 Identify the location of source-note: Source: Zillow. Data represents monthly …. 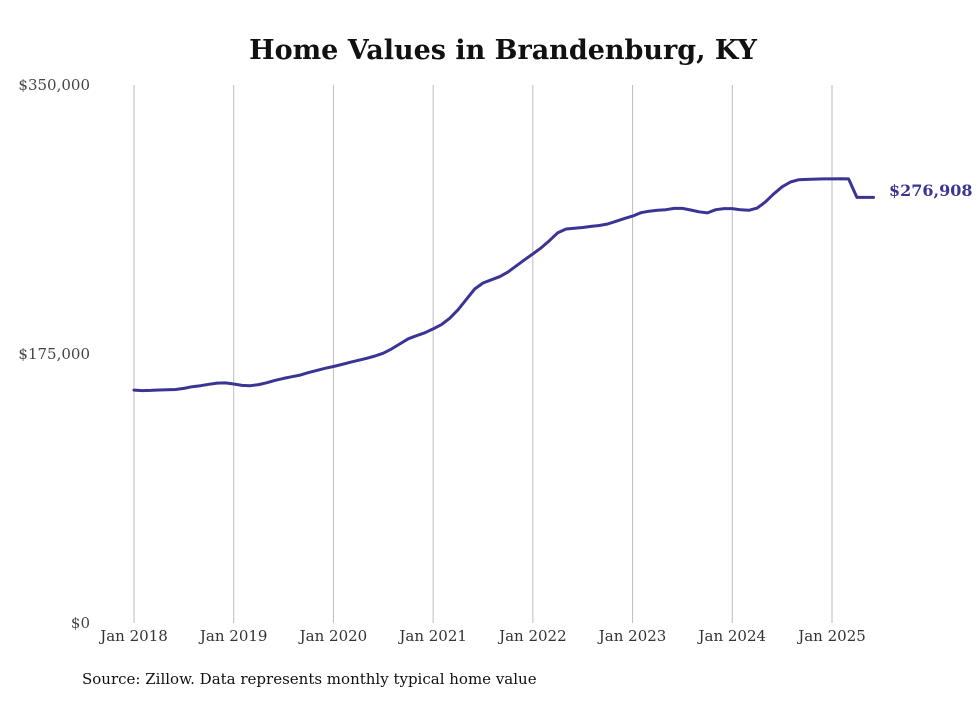
(309, 679).